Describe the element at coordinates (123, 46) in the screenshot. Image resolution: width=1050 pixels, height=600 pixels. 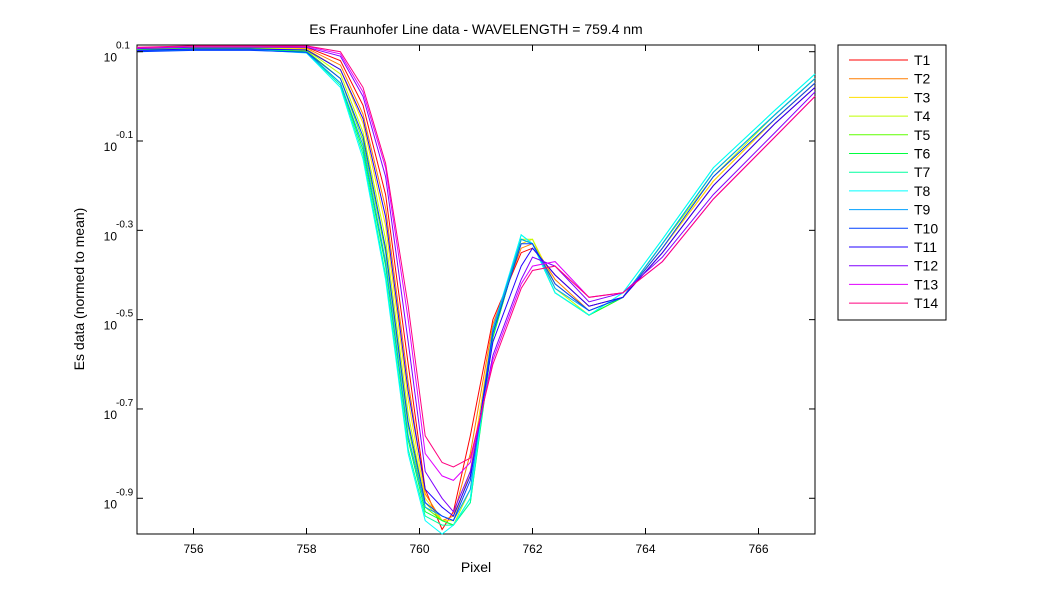
I see `y-tick-label-exponent: 0.1` at that location.